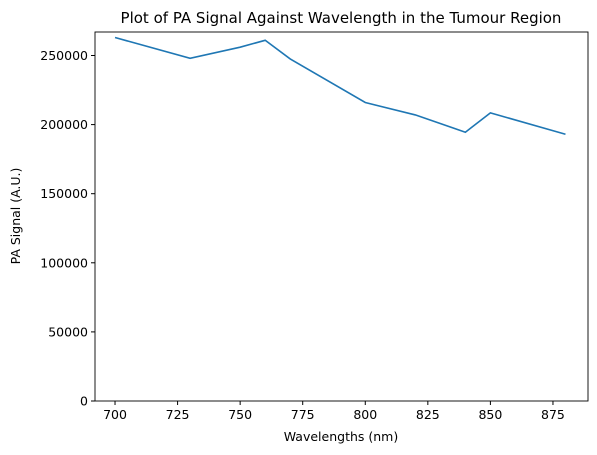 The width and height of the screenshot is (597, 455). What do you see at coordinates (15, 216) in the screenshot?
I see `y-axis-label: PA Signal (A.U.)` at bounding box center [15, 216].